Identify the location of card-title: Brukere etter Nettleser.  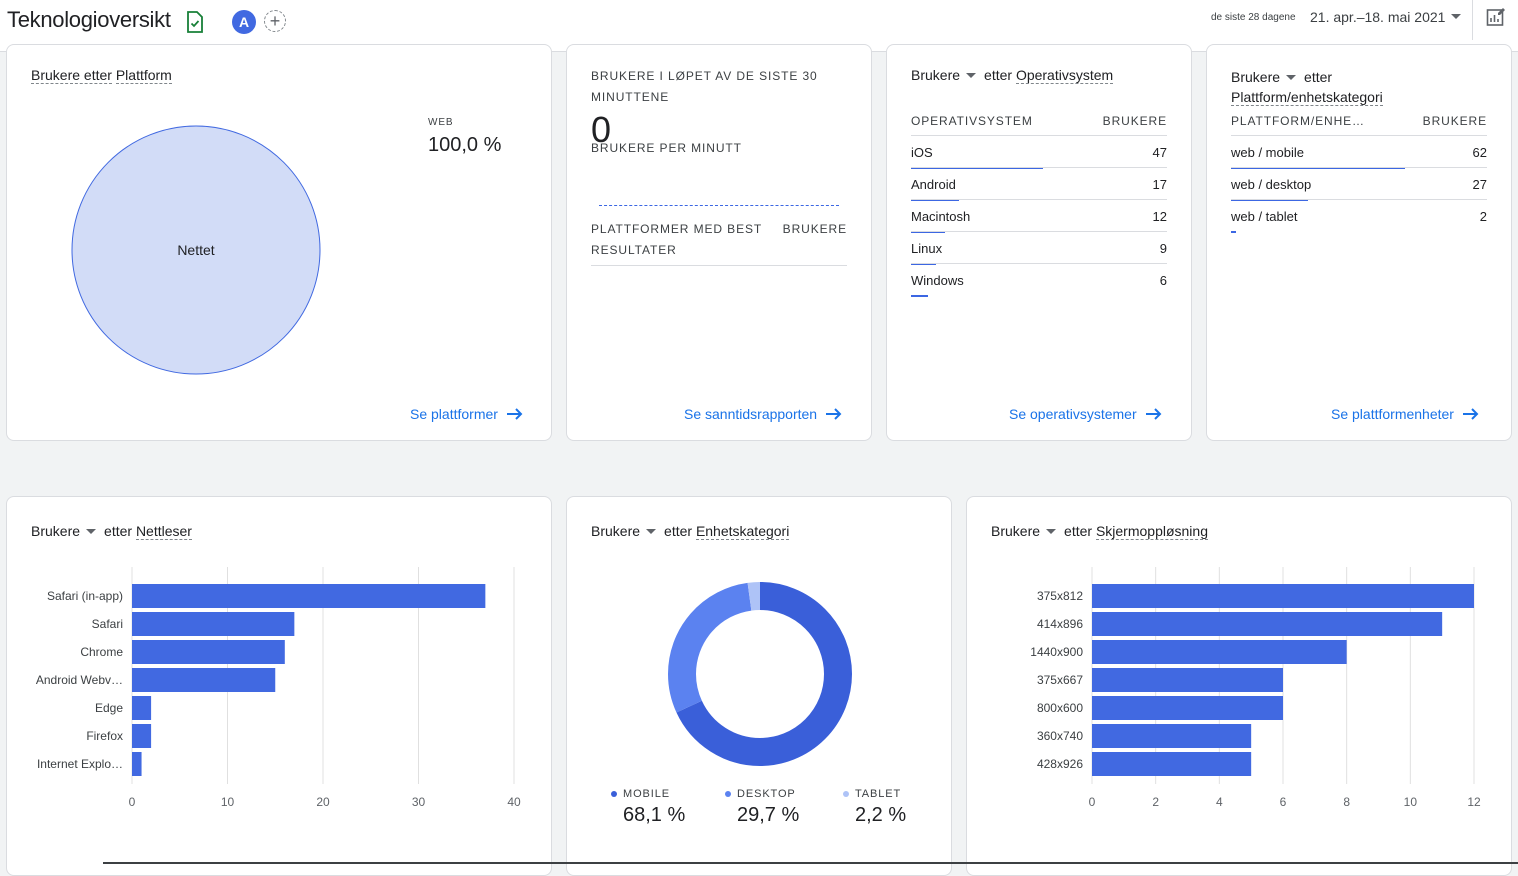
(111, 531).